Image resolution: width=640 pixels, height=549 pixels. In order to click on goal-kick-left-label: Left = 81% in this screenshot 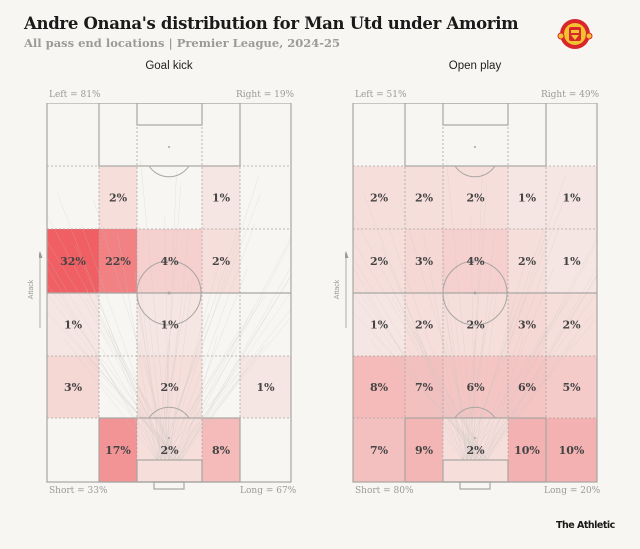, I will do `click(75, 95)`.